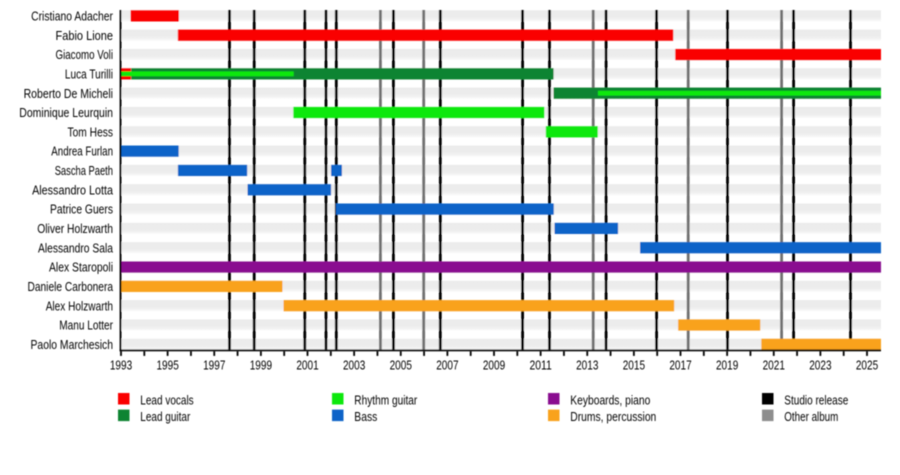 Image resolution: width=900 pixels, height=475 pixels. What do you see at coordinates (84, 170) in the screenshot?
I see `svg-text: Sascha Paeth` at bounding box center [84, 170].